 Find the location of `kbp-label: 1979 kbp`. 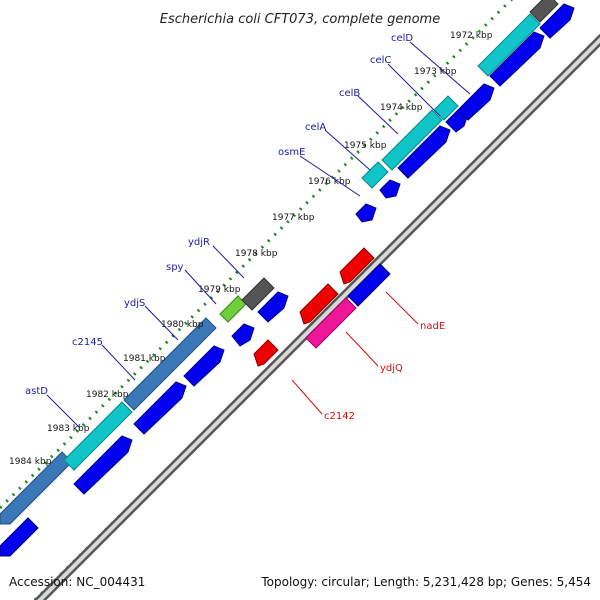

kbp-label: 1979 kbp is located at coordinates (219, 290).